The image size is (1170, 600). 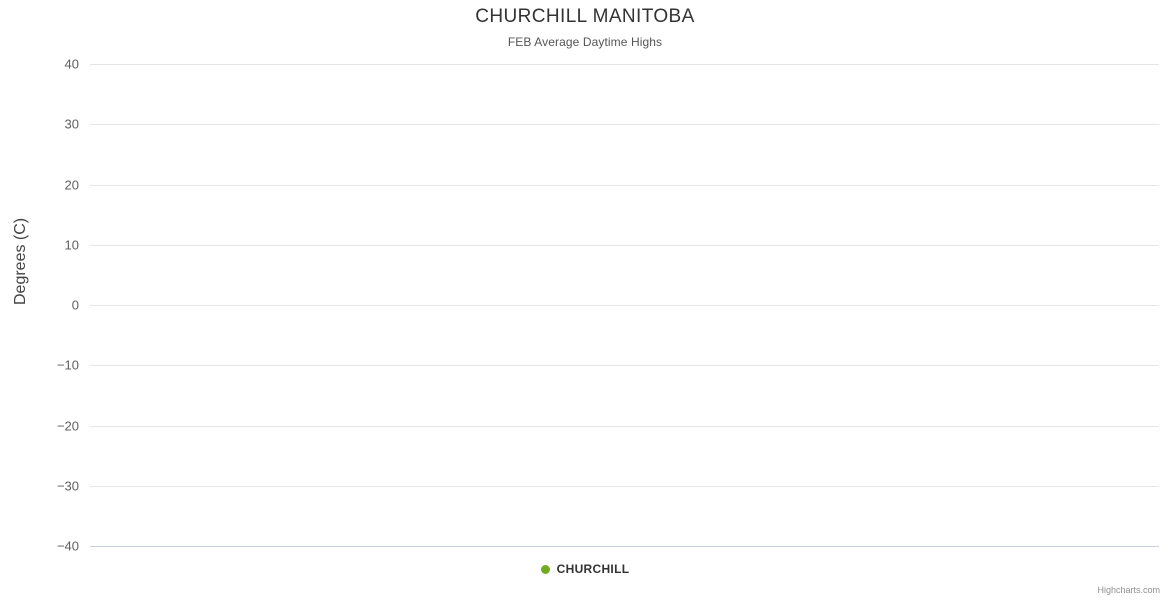 I want to click on y-axis-tick-label: 30, so click(x=71, y=124).